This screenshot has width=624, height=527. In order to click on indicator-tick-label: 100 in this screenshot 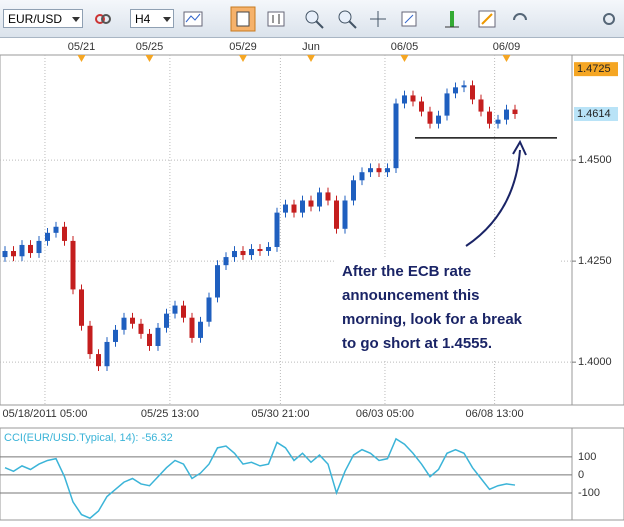, I will do `click(587, 457)`.